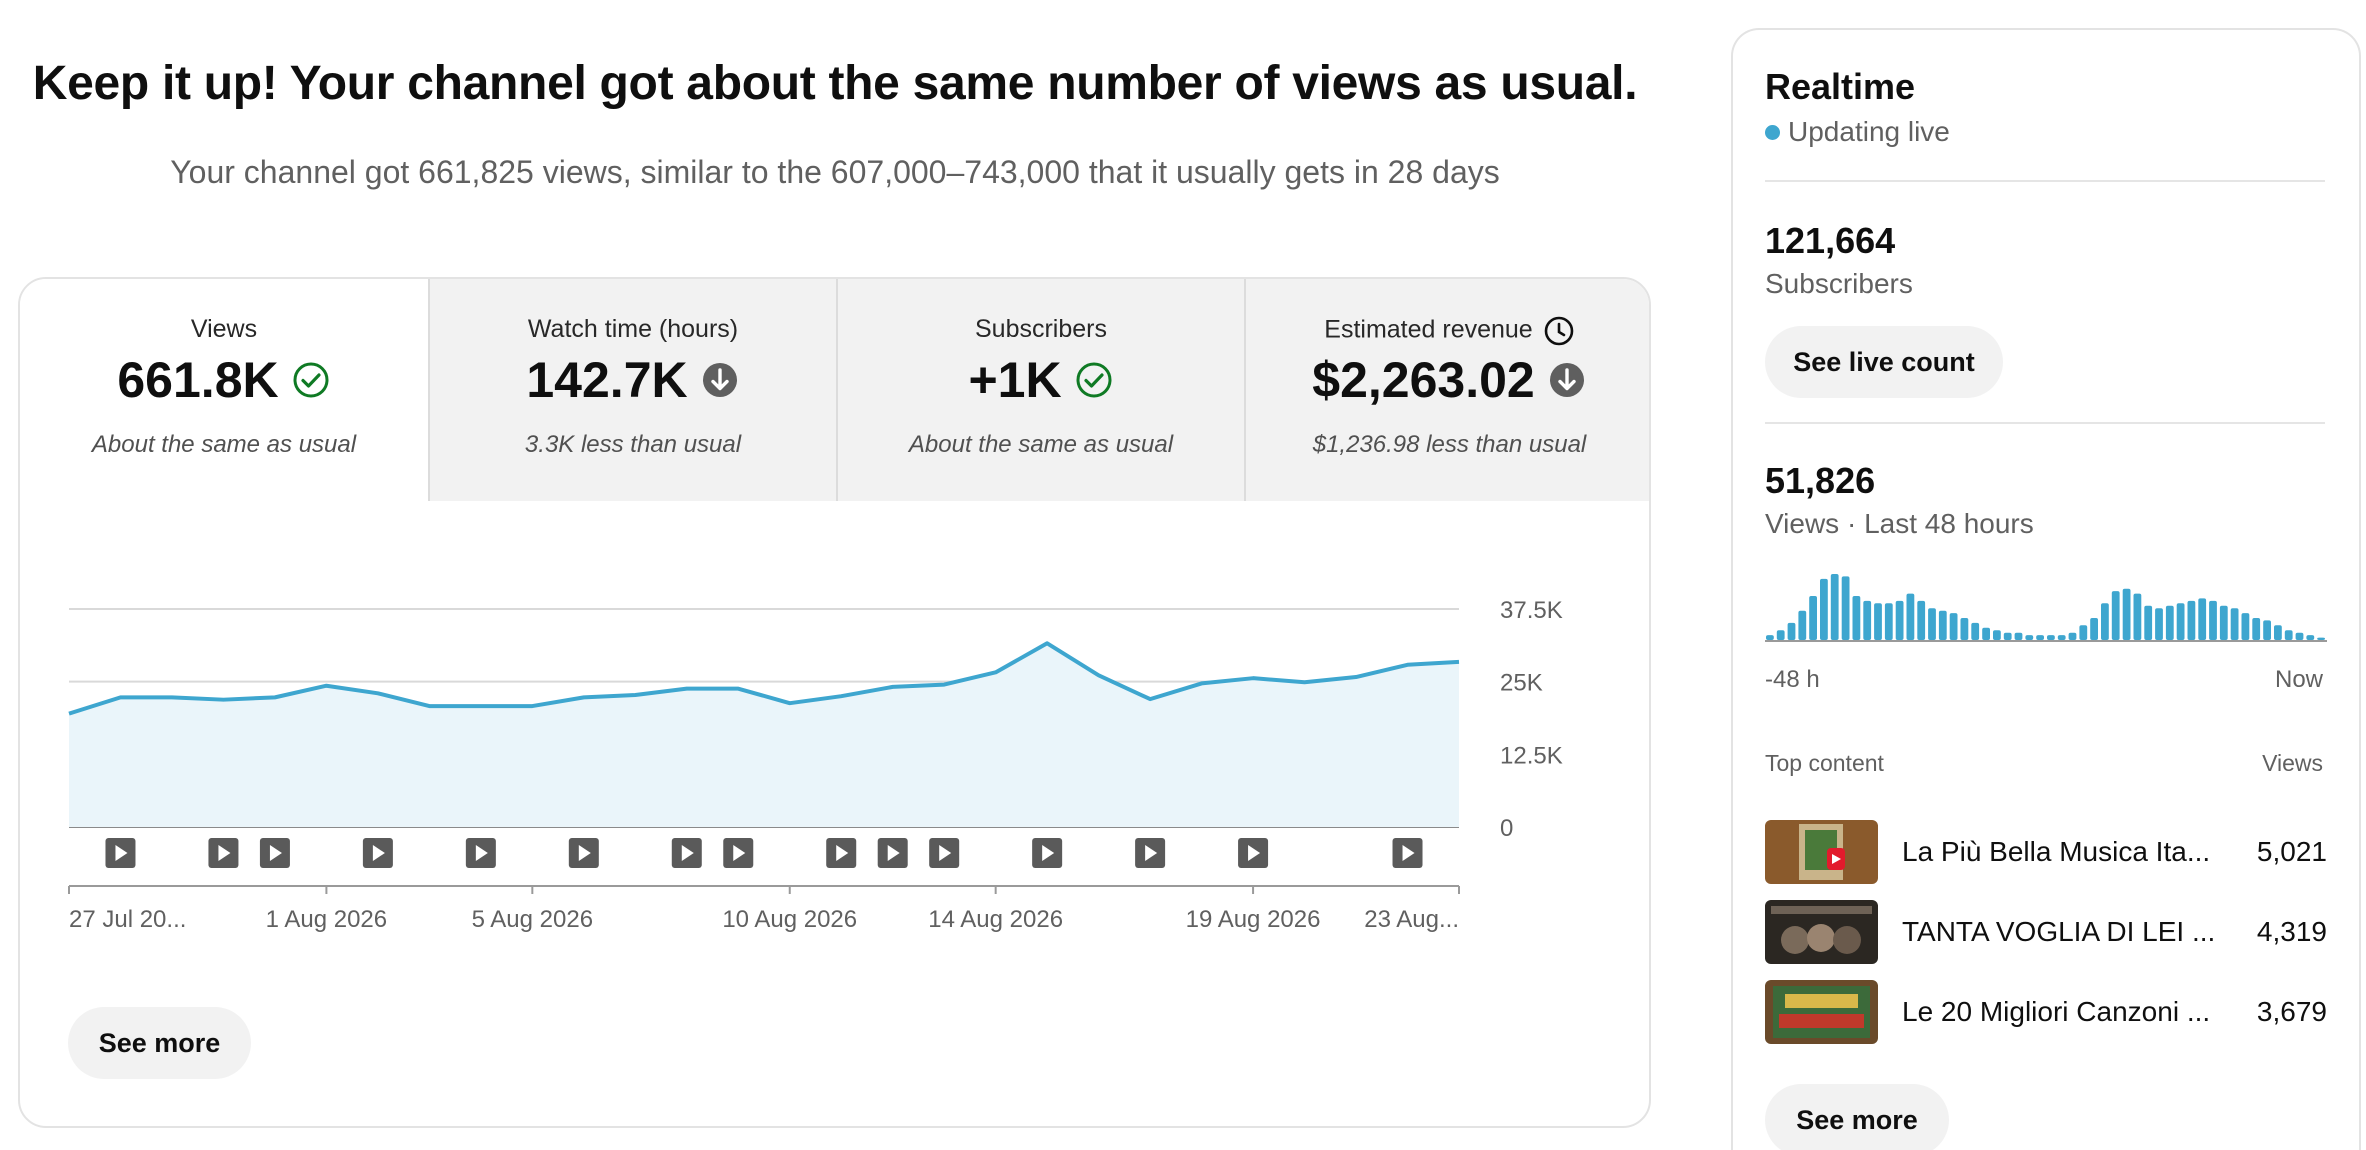  I want to click on views-area-fill, so click(764, 735).